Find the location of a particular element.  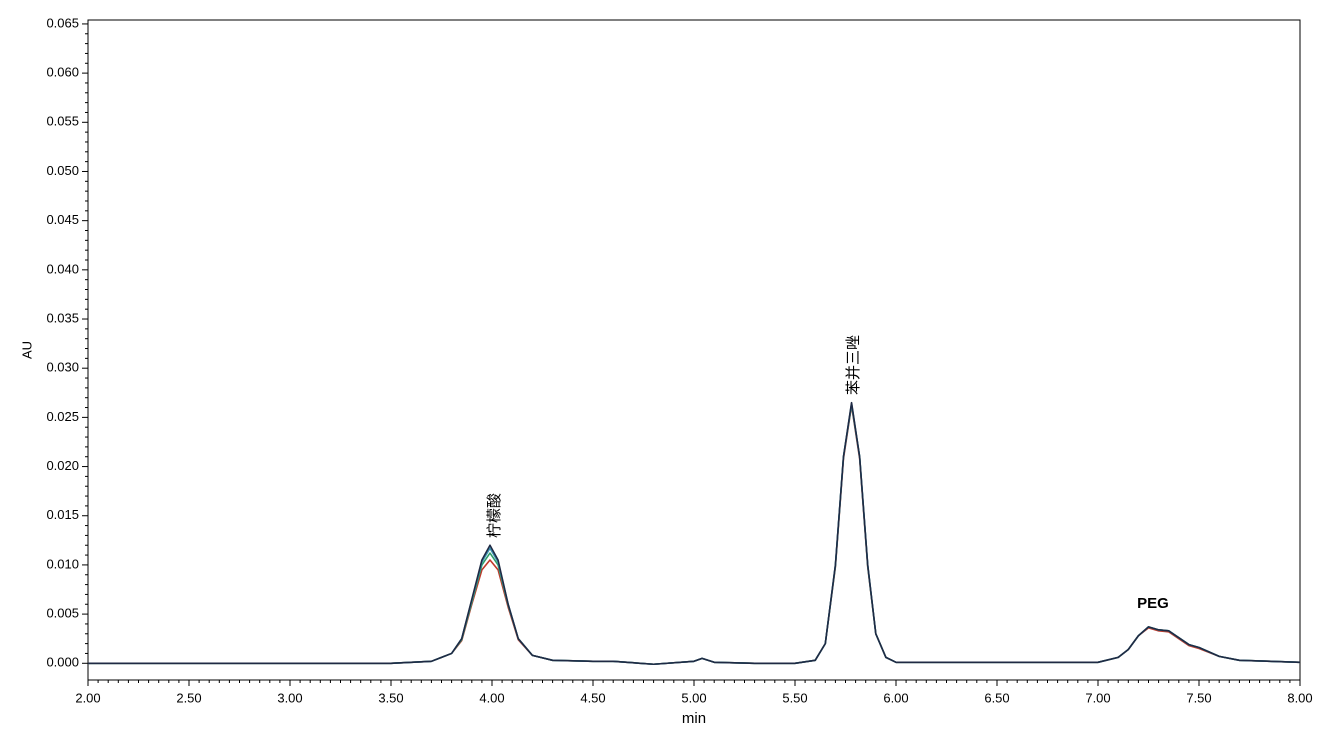

y-tick-label: 0.030 is located at coordinates (62, 367).